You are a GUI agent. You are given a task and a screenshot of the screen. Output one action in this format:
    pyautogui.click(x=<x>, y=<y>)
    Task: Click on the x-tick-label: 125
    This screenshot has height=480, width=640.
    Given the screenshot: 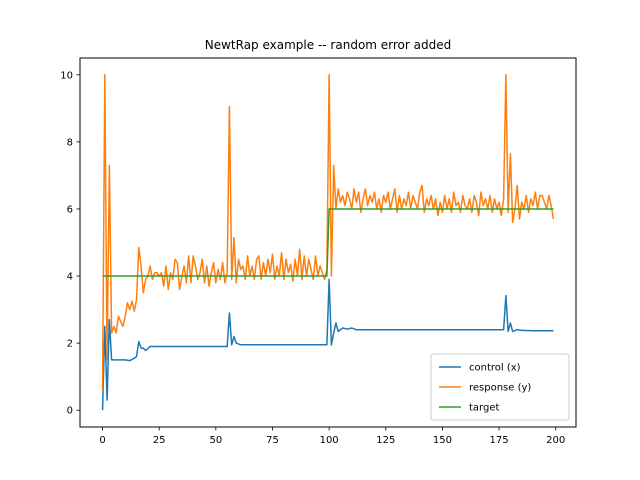 What is the action you would take?
    pyautogui.click(x=385, y=440)
    